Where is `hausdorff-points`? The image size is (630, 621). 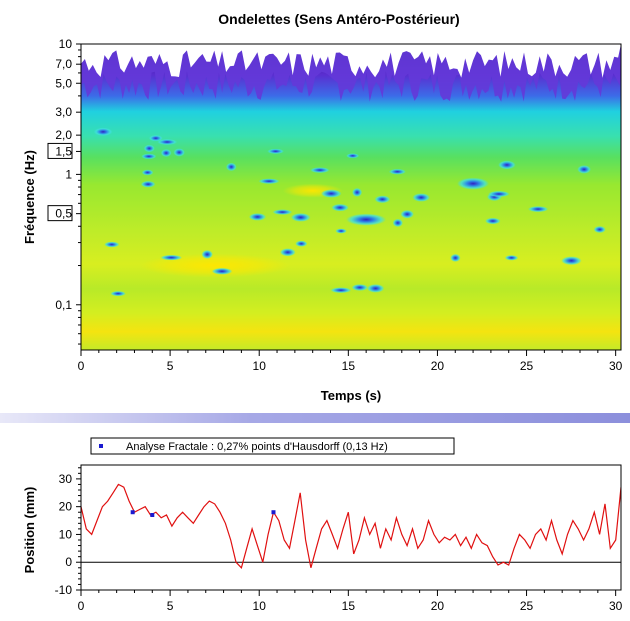 hausdorff-points is located at coordinates (203, 513).